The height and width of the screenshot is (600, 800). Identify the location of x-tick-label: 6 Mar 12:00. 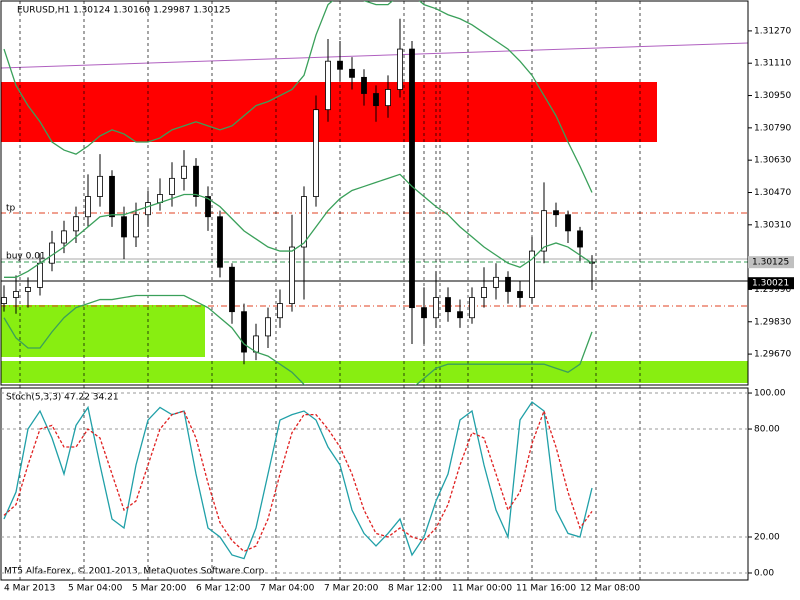
(223, 589).